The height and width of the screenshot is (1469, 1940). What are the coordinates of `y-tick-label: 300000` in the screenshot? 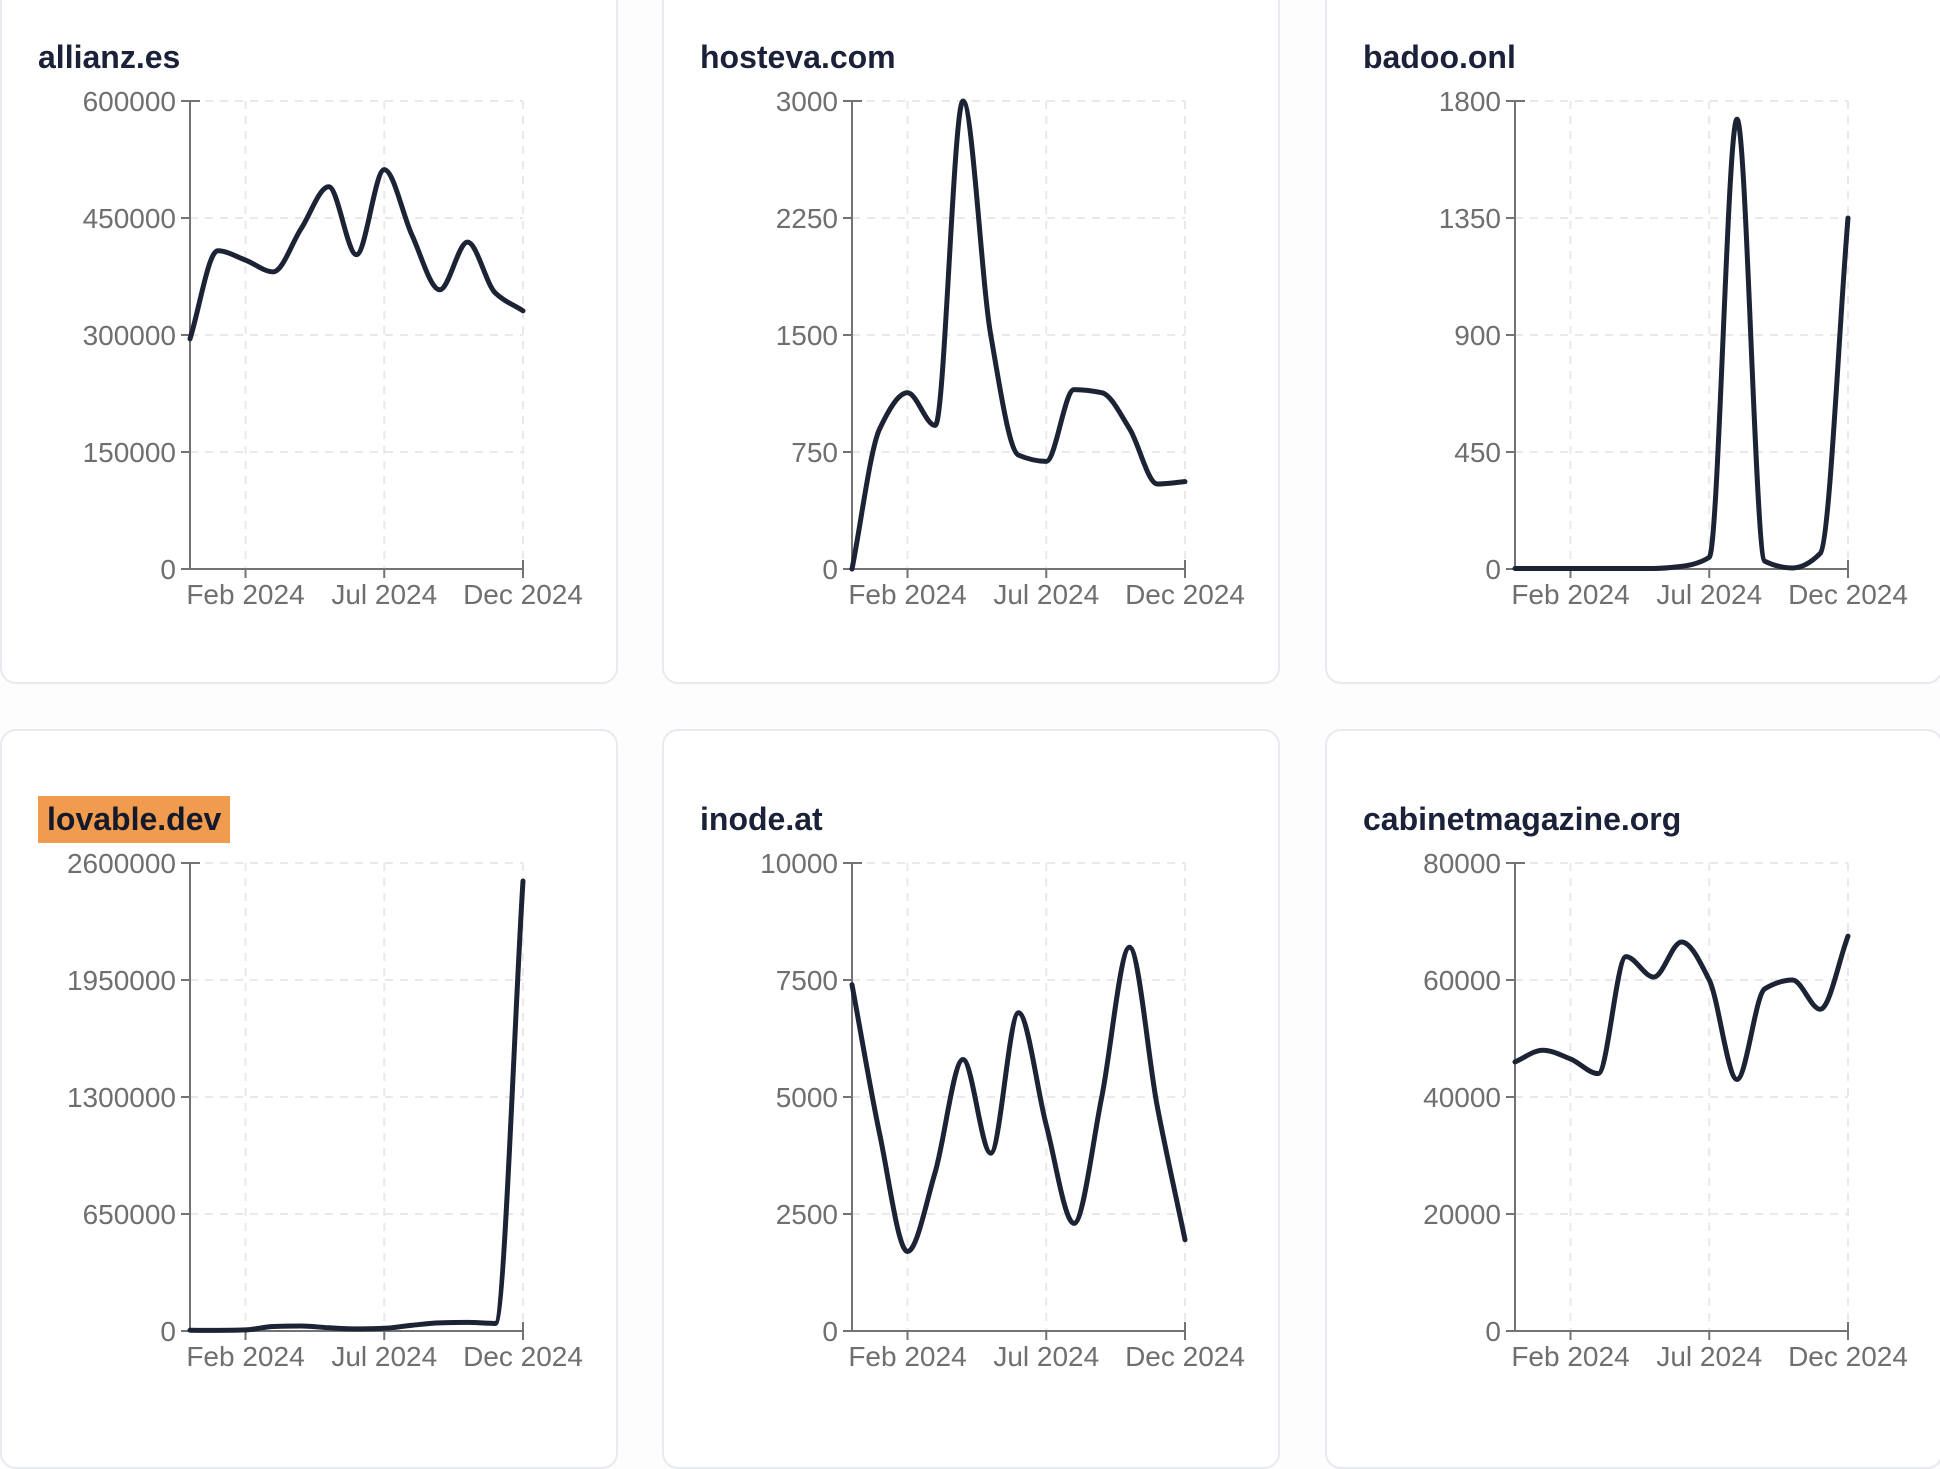 It's located at (129, 335).